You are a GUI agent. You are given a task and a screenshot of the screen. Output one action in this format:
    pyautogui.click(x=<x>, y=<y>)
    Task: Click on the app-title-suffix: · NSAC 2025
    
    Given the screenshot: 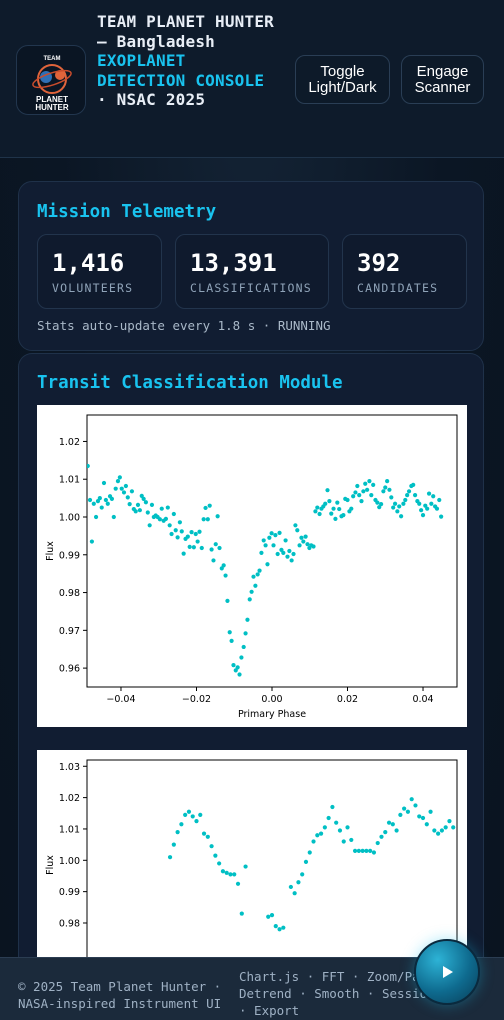 What is the action you would take?
    pyautogui.click(x=151, y=99)
    